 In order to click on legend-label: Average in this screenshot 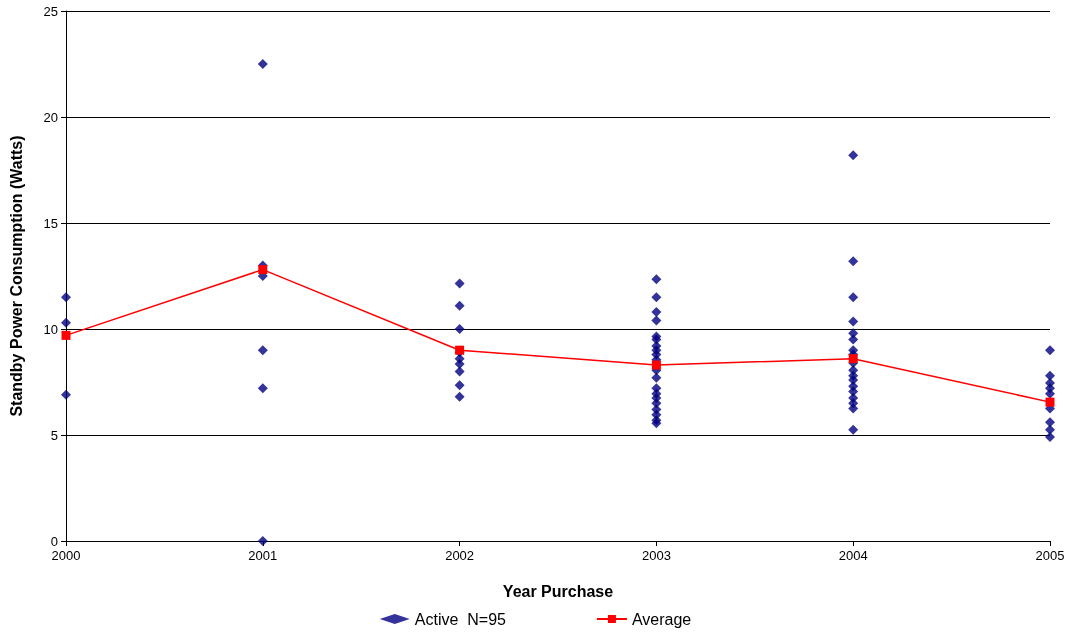, I will do `click(661, 619)`.